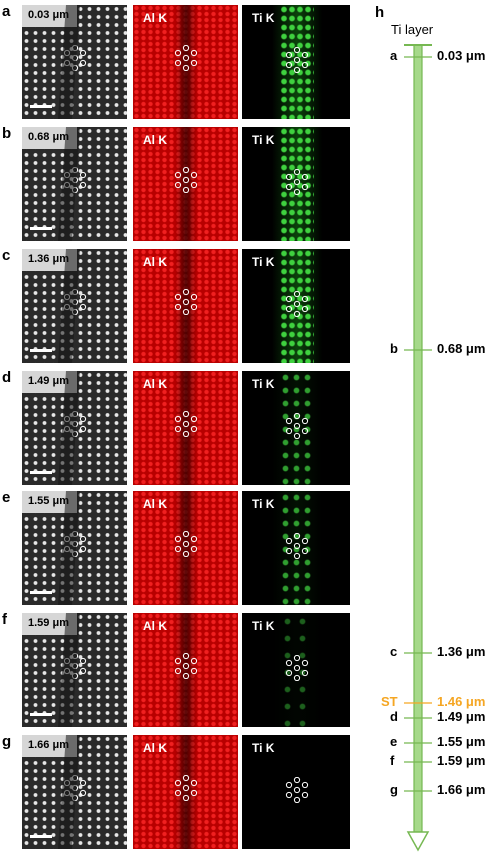 The height and width of the screenshot is (859, 500). I want to click on al-k-map-f: Al K, so click(185, 670).